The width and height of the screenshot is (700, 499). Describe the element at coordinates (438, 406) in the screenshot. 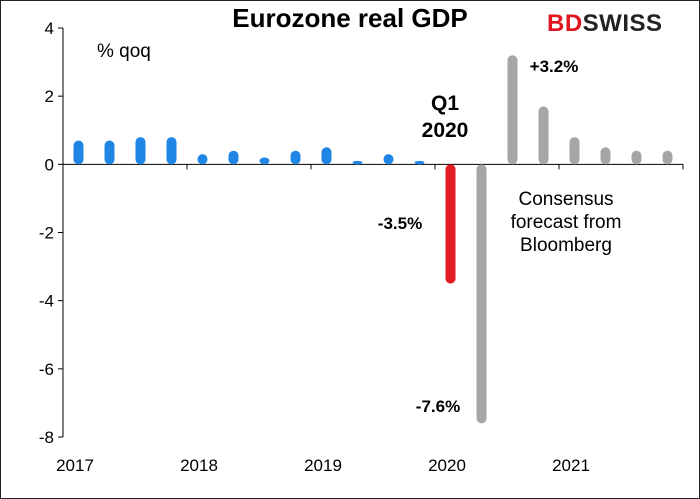

I see `q2-value-label: -7.6%` at that location.